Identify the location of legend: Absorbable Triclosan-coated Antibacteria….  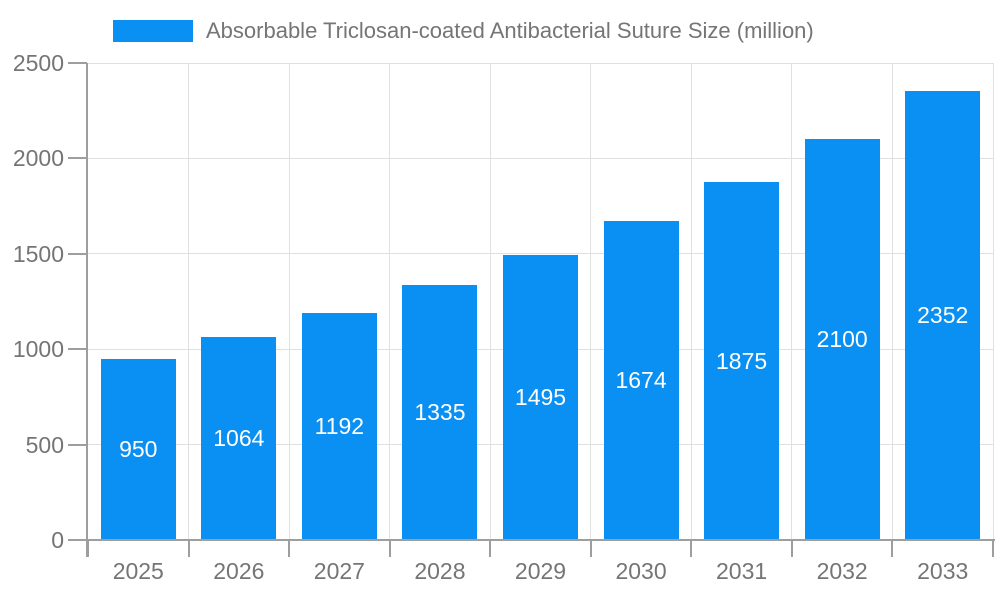
(463, 31).